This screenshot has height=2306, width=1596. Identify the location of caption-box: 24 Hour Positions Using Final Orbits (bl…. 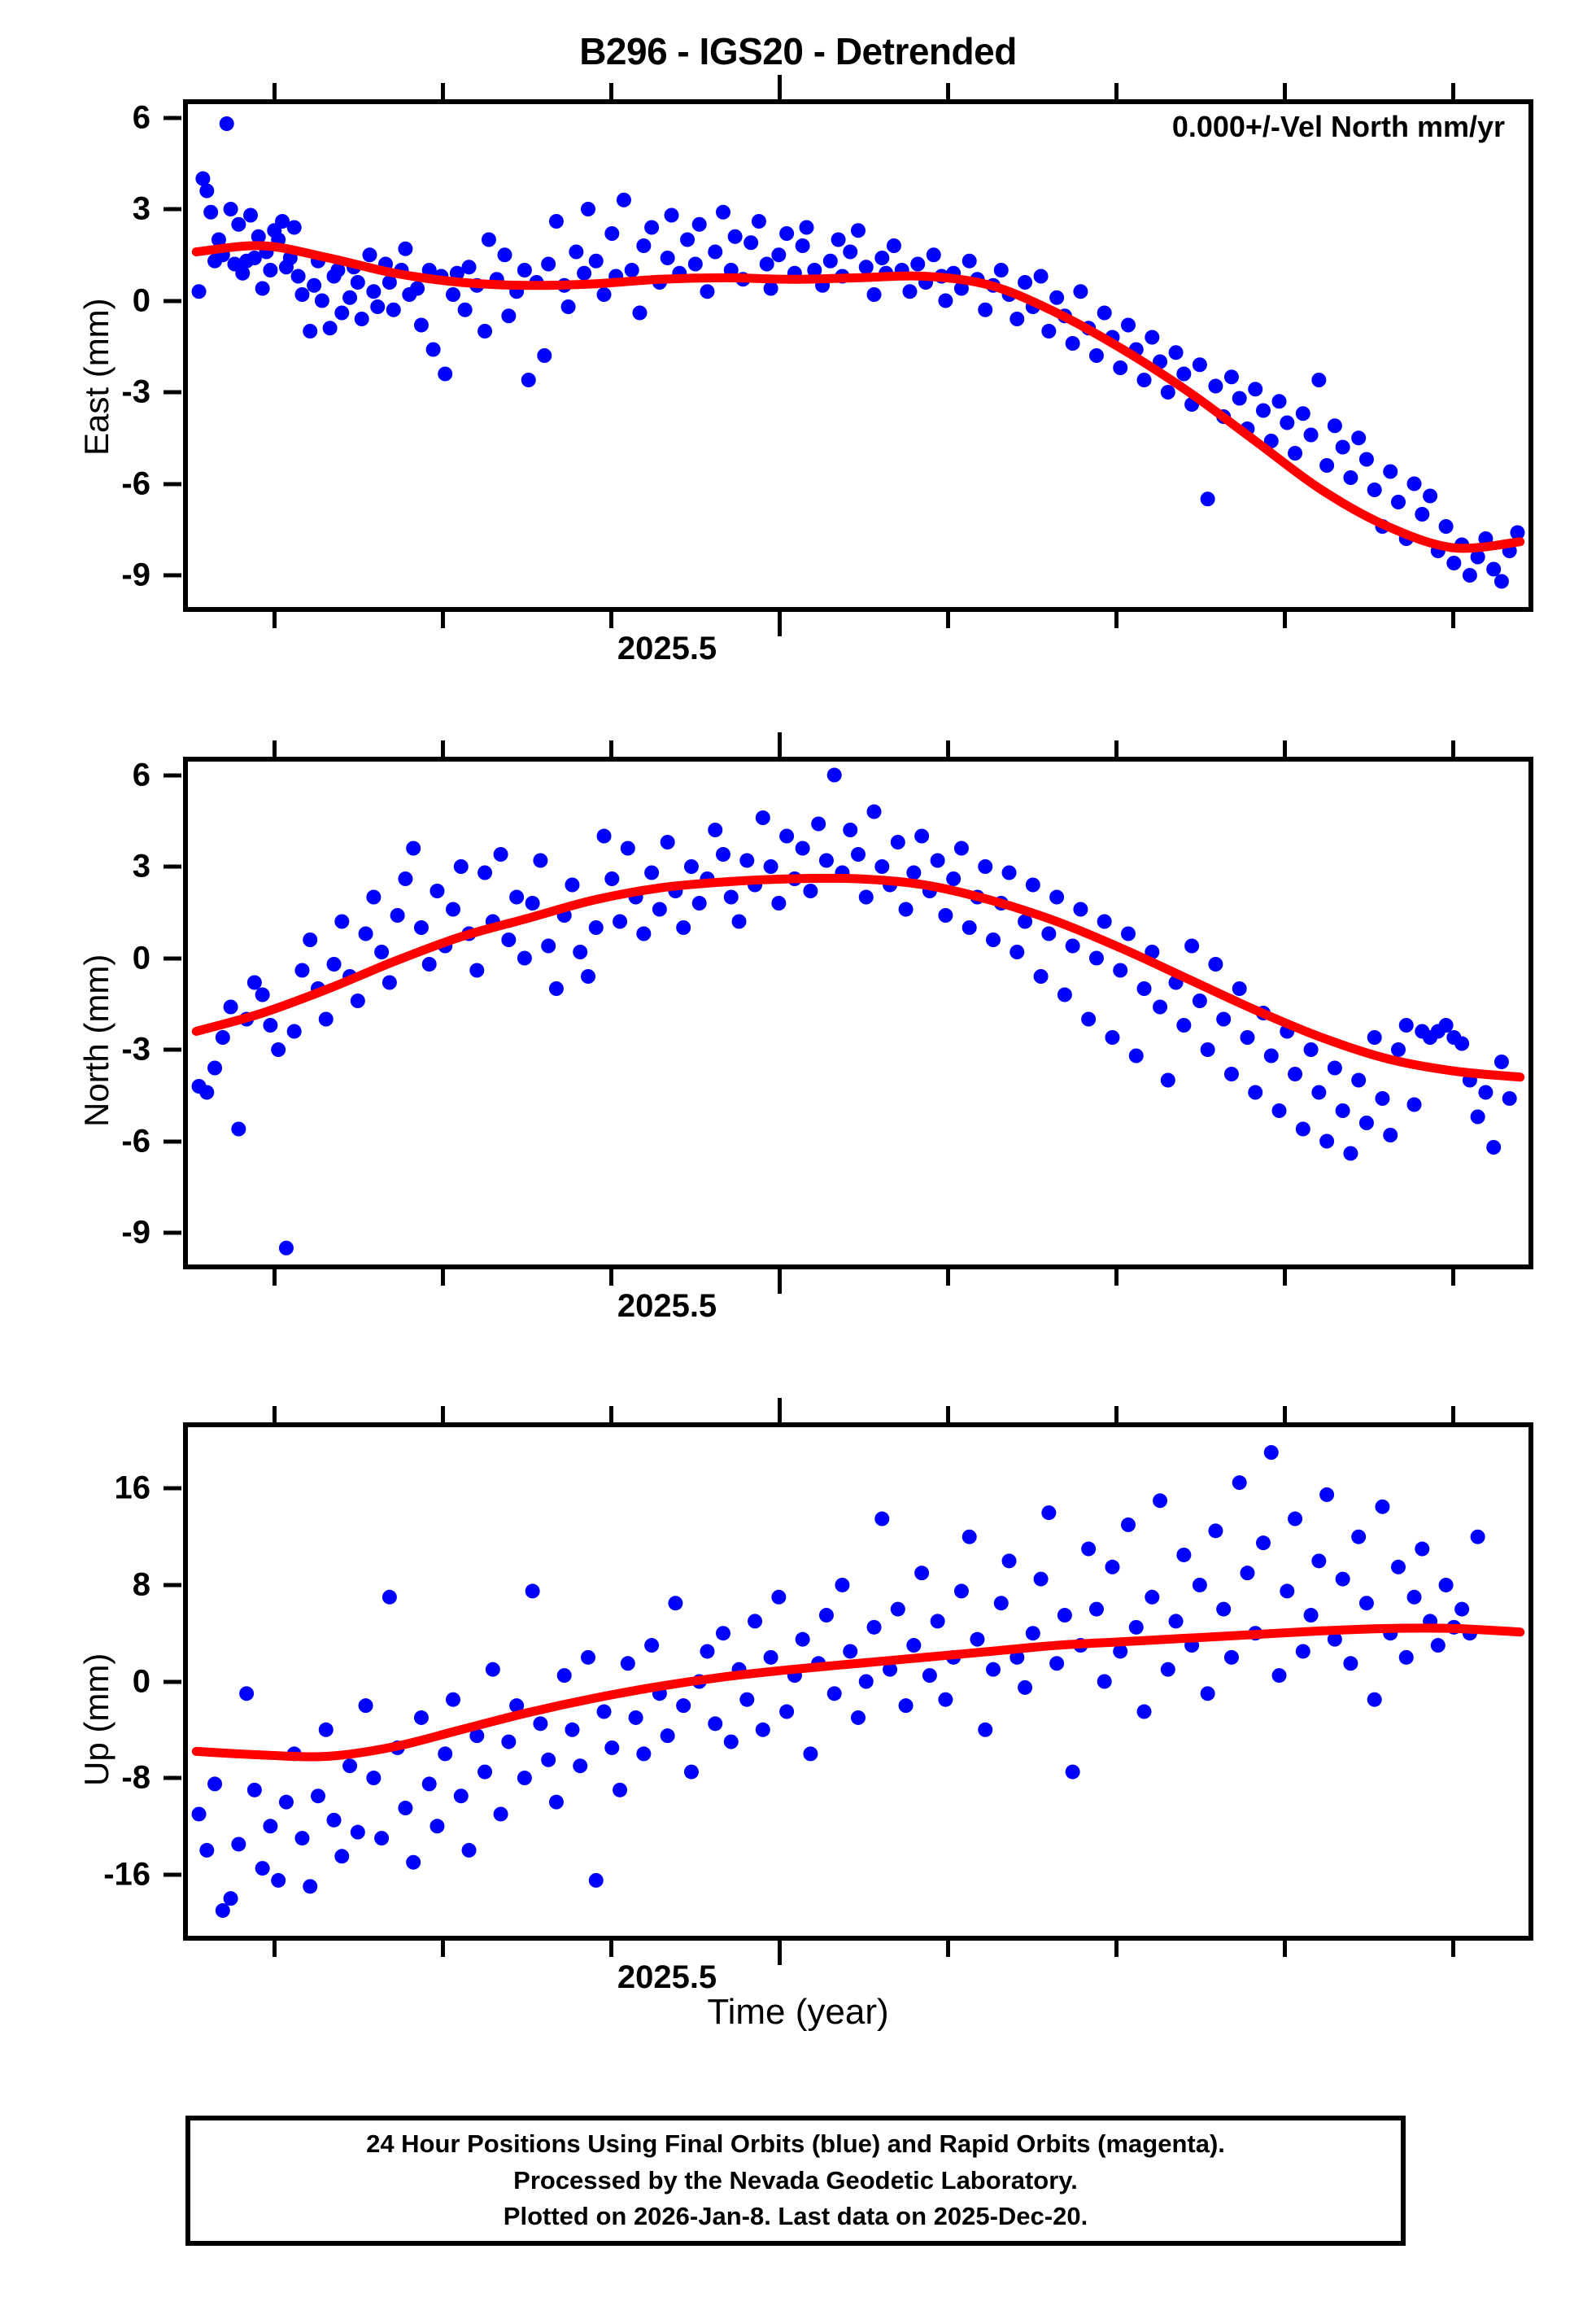
(795, 2181).